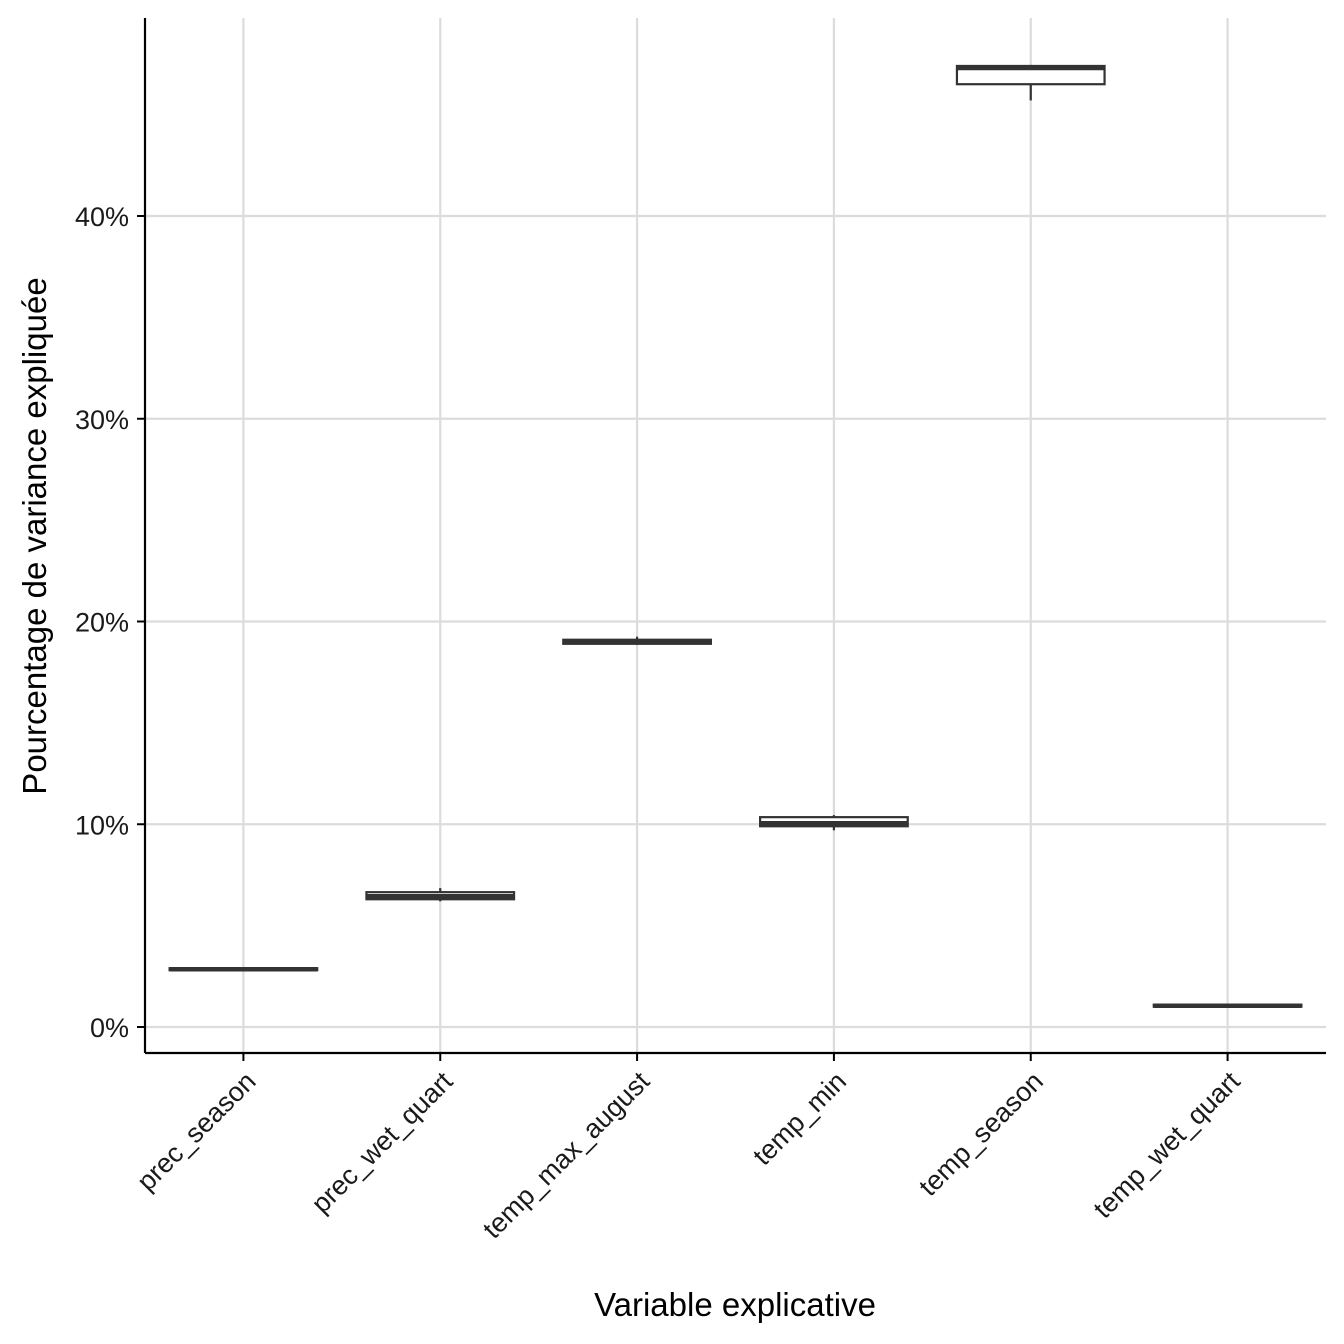 The width and height of the screenshot is (1344, 1344). Describe the element at coordinates (196, 1131) in the screenshot. I see `x-tick-label: prec_season` at that location.